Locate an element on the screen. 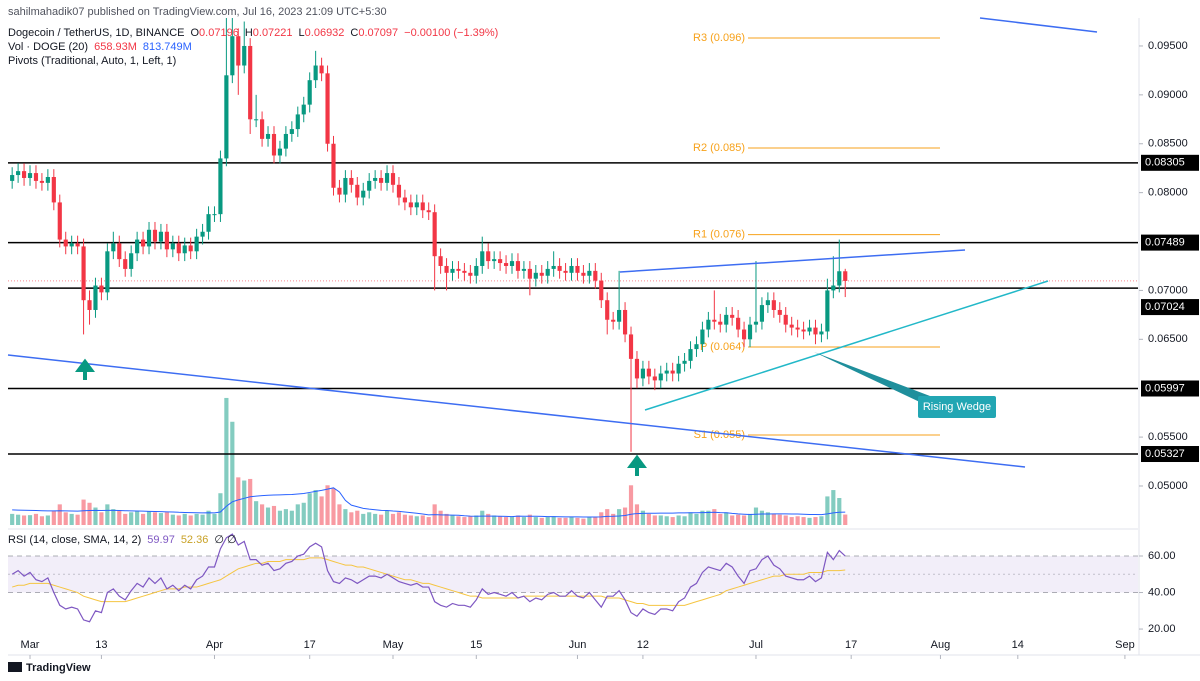  readout-value: 0.07196 is located at coordinates (219, 33).